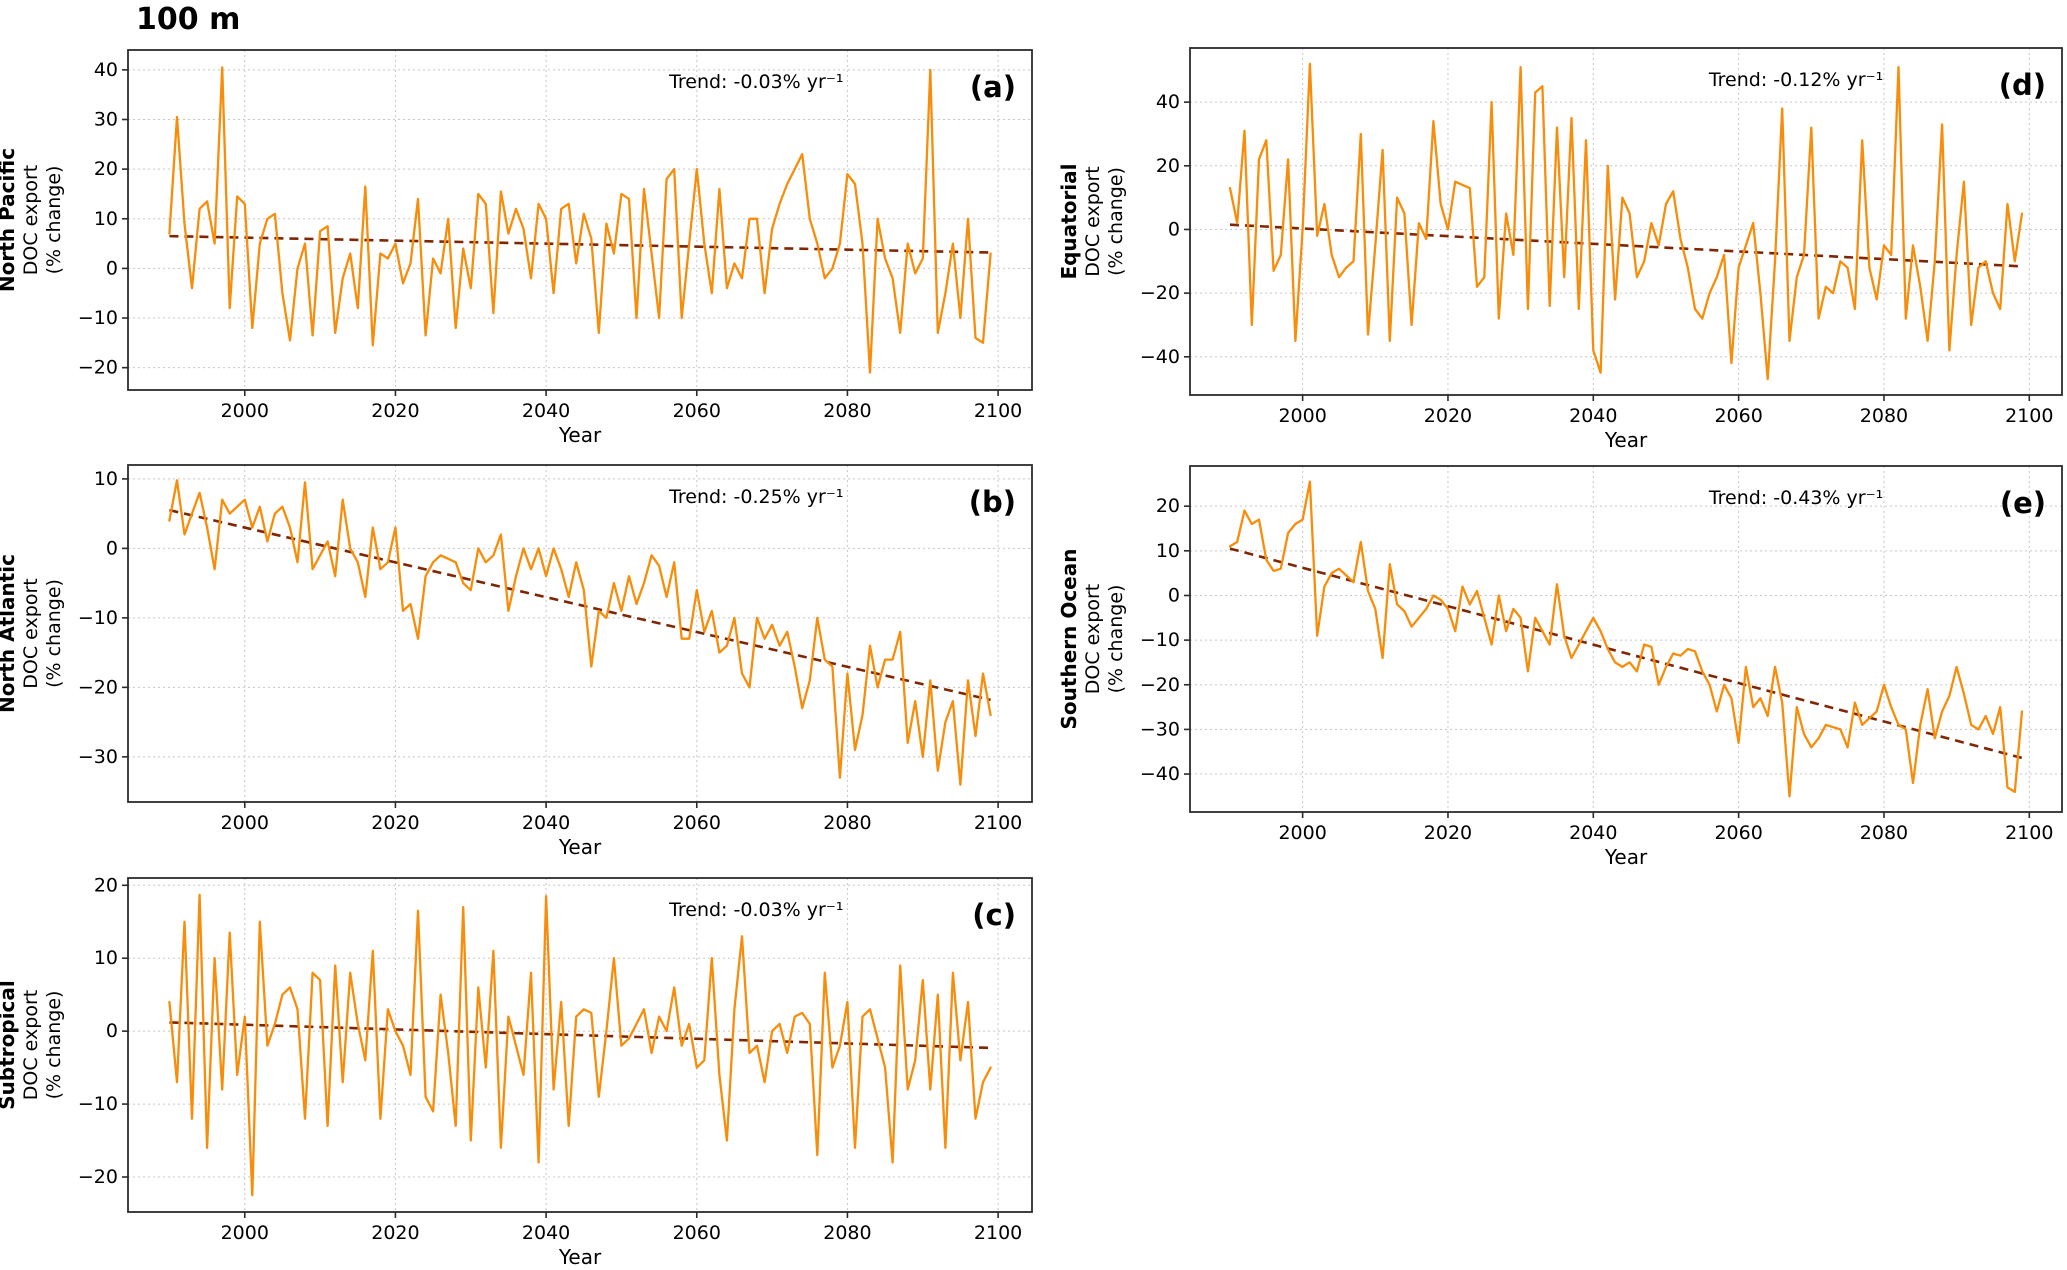 This screenshot has height=1270, width=2067. I want to click on panel-letter: (d), so click(2022, 85).